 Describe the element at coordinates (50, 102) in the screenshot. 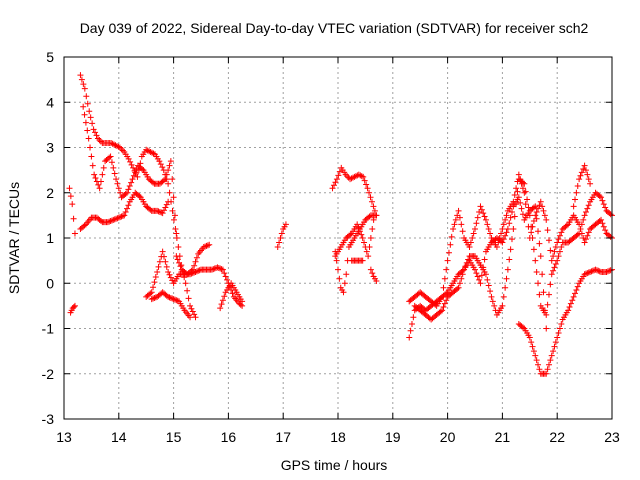

I see `y-tick-label: 4` at that location.